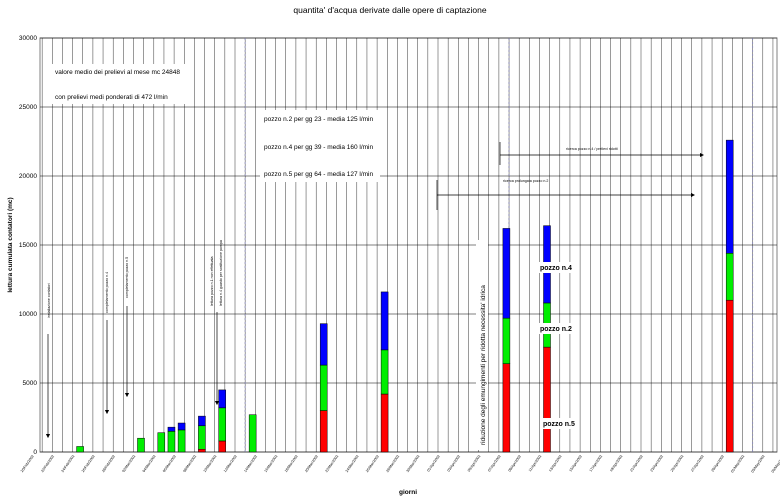 The width and height of the screenshot is (780, 500). Describe the element at coordinates (592, 149) in the screenshot. I see `annotation-h1: ricerca pozzo n.4 / prelievi ridotti` at that location.